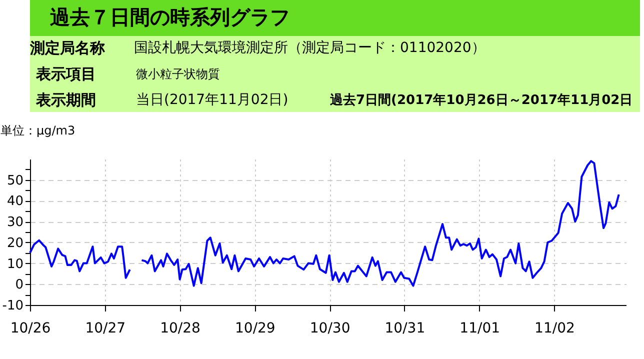 The image size is (644, 359). What do you see at coordinates (65, 100) in the screenshot?
I see `text: 表示期間` at bounding box center [65, 100].